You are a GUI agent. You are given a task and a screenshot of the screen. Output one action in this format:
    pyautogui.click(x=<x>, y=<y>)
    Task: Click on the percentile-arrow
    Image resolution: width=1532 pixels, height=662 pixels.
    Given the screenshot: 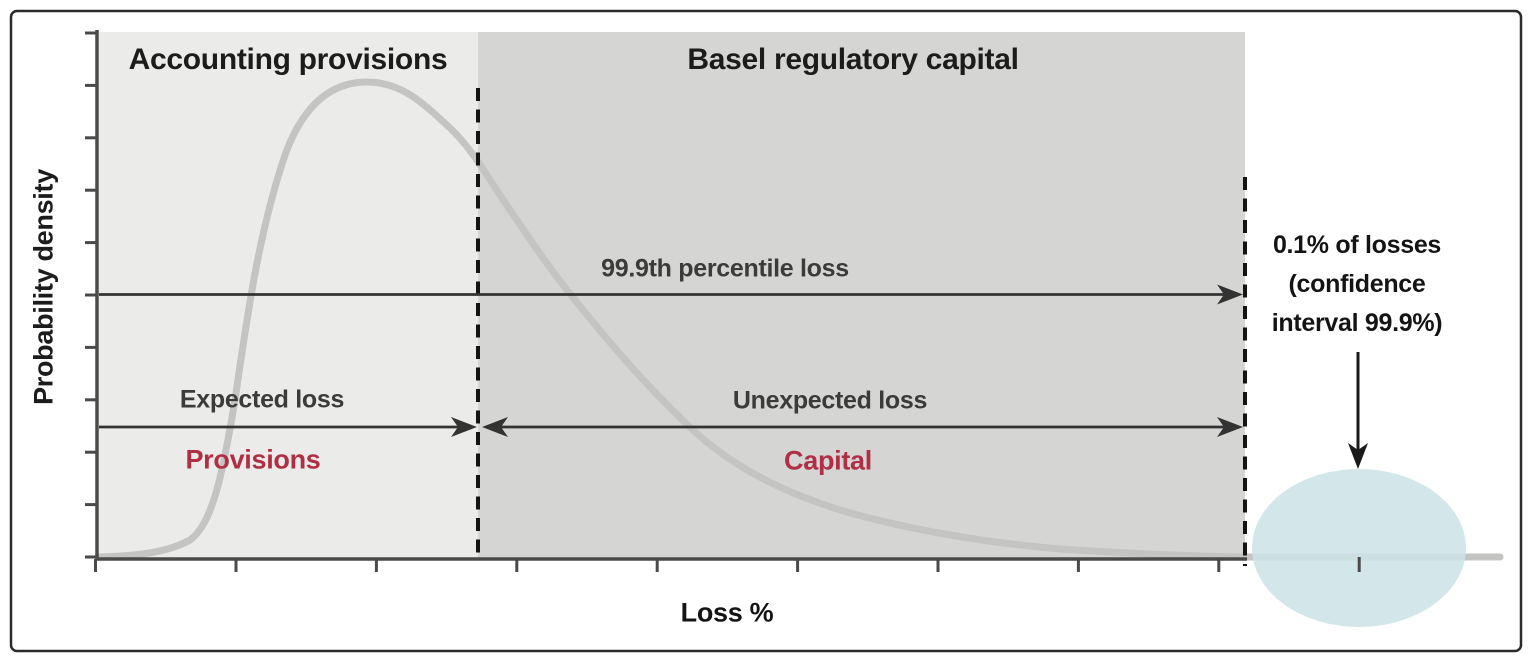 What is the action you would take?
    pyautogui.click(x=671, y=294)
    